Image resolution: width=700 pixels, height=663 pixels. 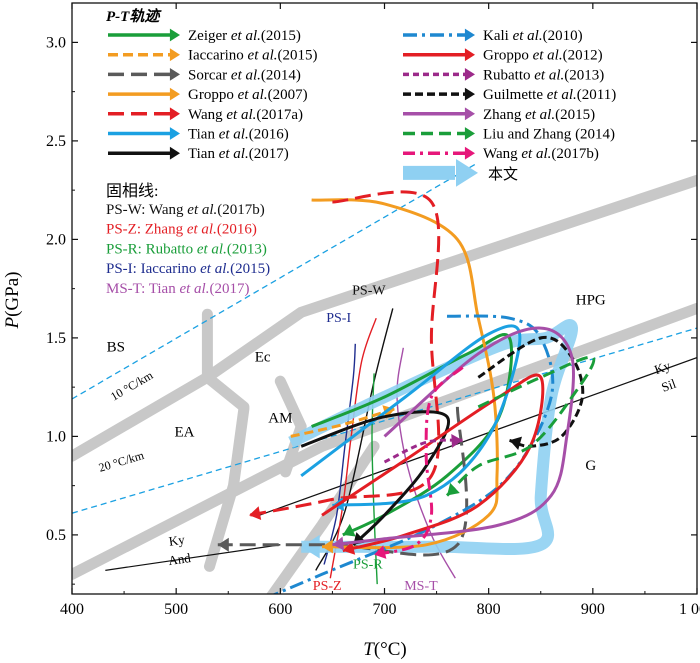 I want to click on legend-left-label-1: Iaccarino et al.(2015), so click(x=253, y=56).